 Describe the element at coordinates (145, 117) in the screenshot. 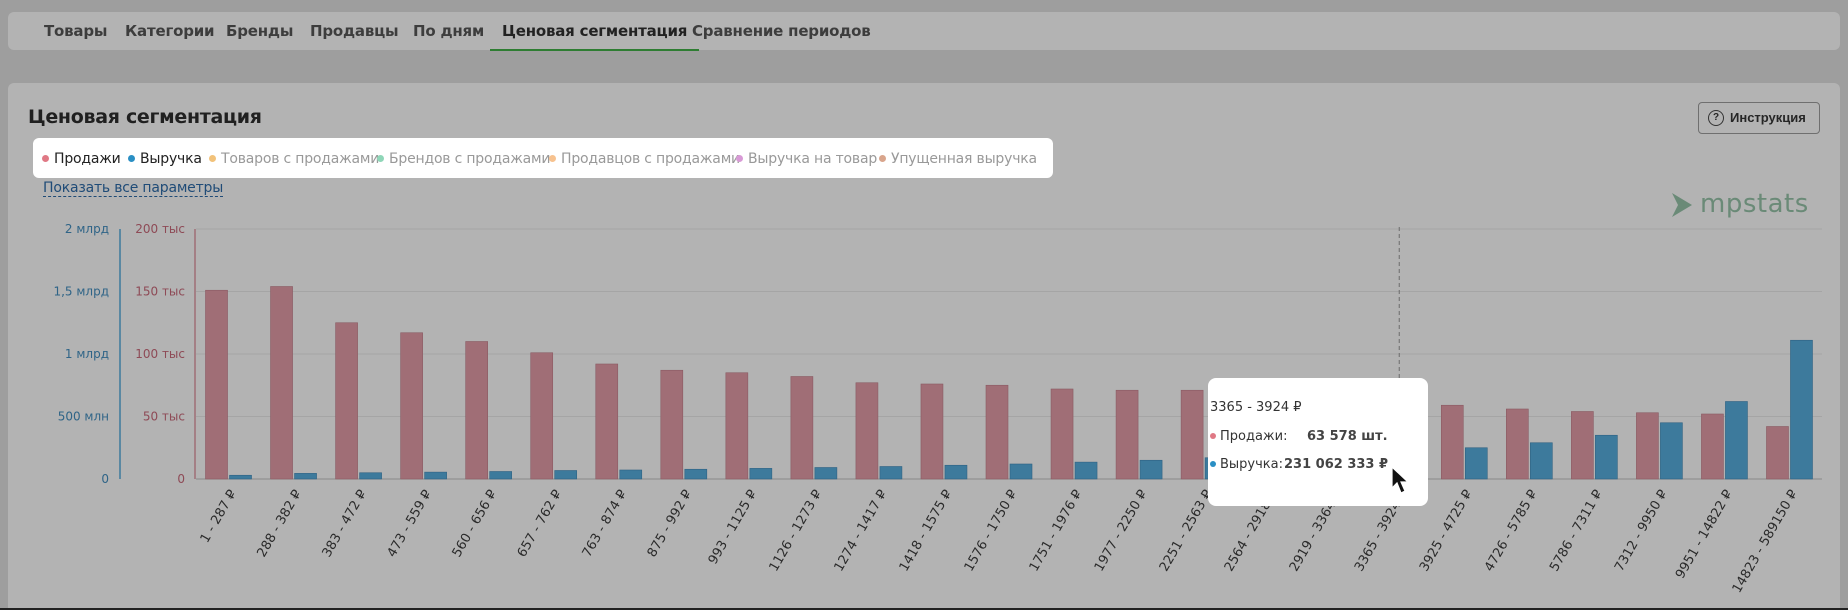

I see `page-title: Ценовая сегментация` at that location.